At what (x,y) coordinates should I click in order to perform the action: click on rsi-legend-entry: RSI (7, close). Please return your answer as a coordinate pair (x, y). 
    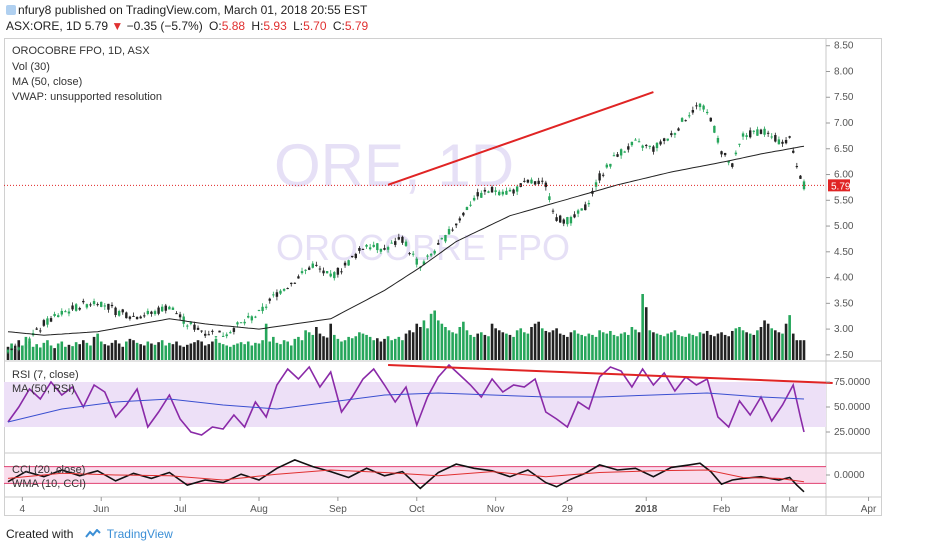
    Looking at the image, I should click on (45, 375).